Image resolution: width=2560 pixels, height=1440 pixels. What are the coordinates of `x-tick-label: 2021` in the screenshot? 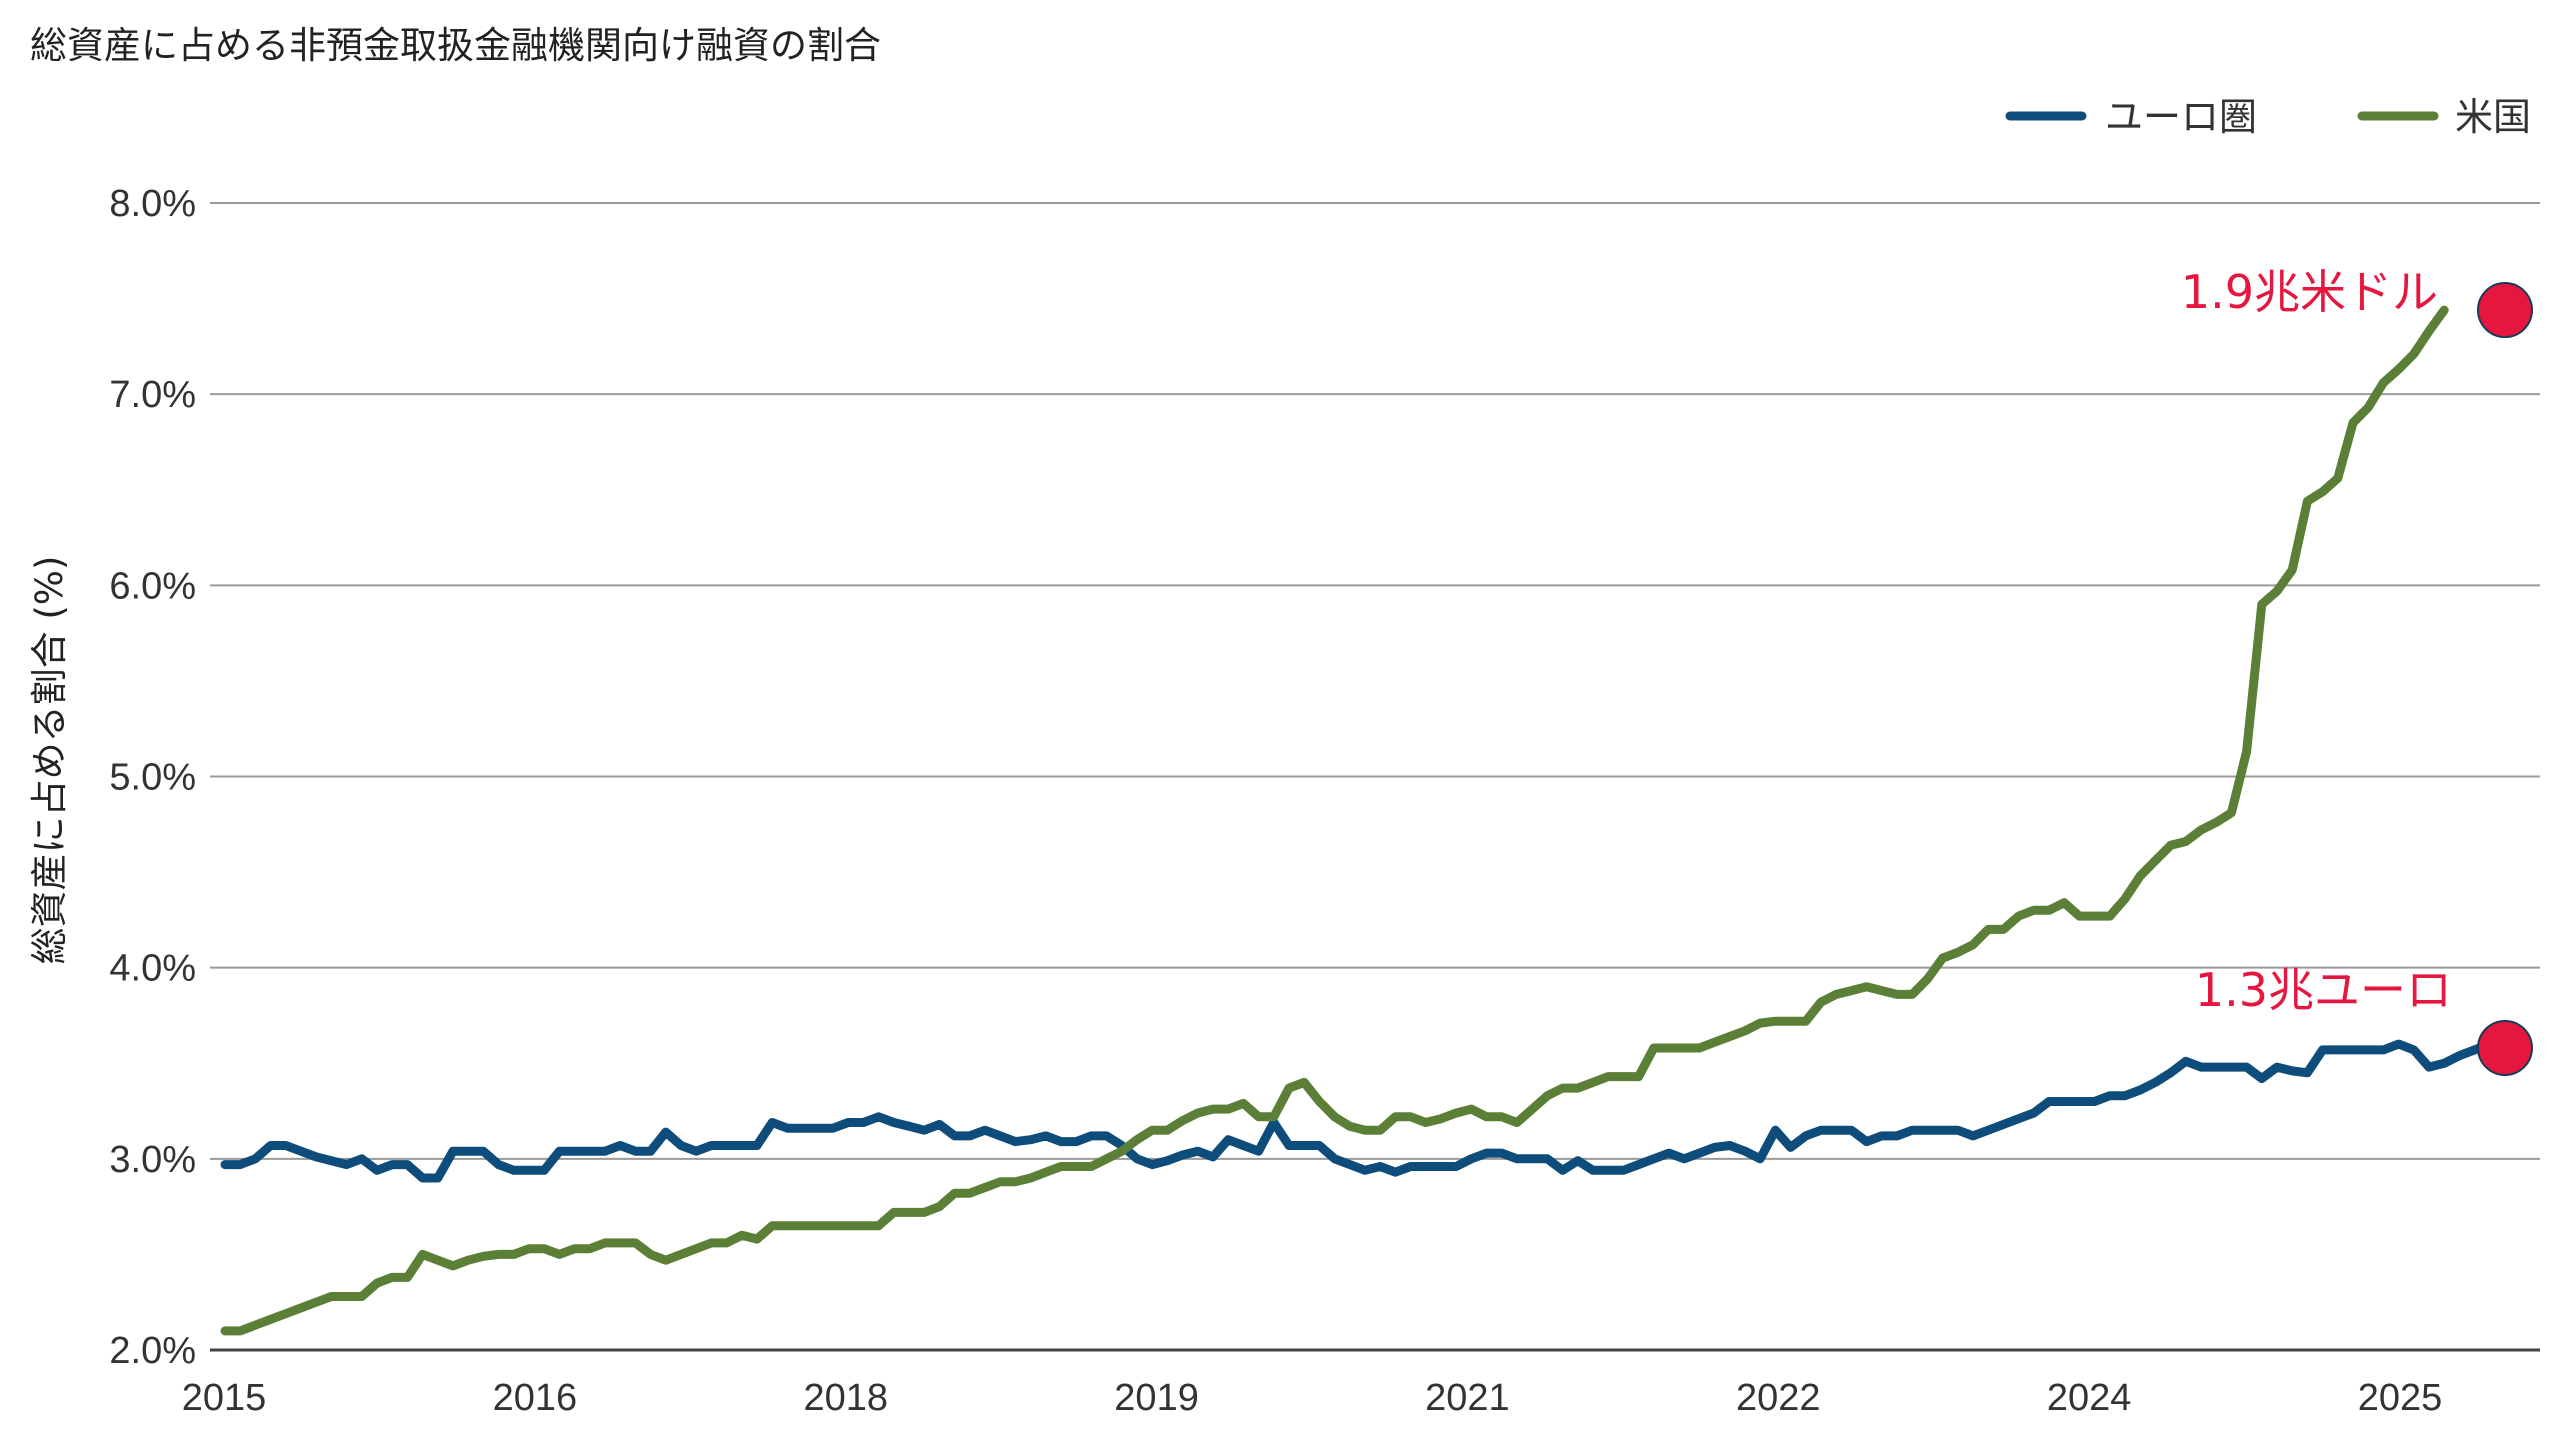 It's located at (1467, 1398).